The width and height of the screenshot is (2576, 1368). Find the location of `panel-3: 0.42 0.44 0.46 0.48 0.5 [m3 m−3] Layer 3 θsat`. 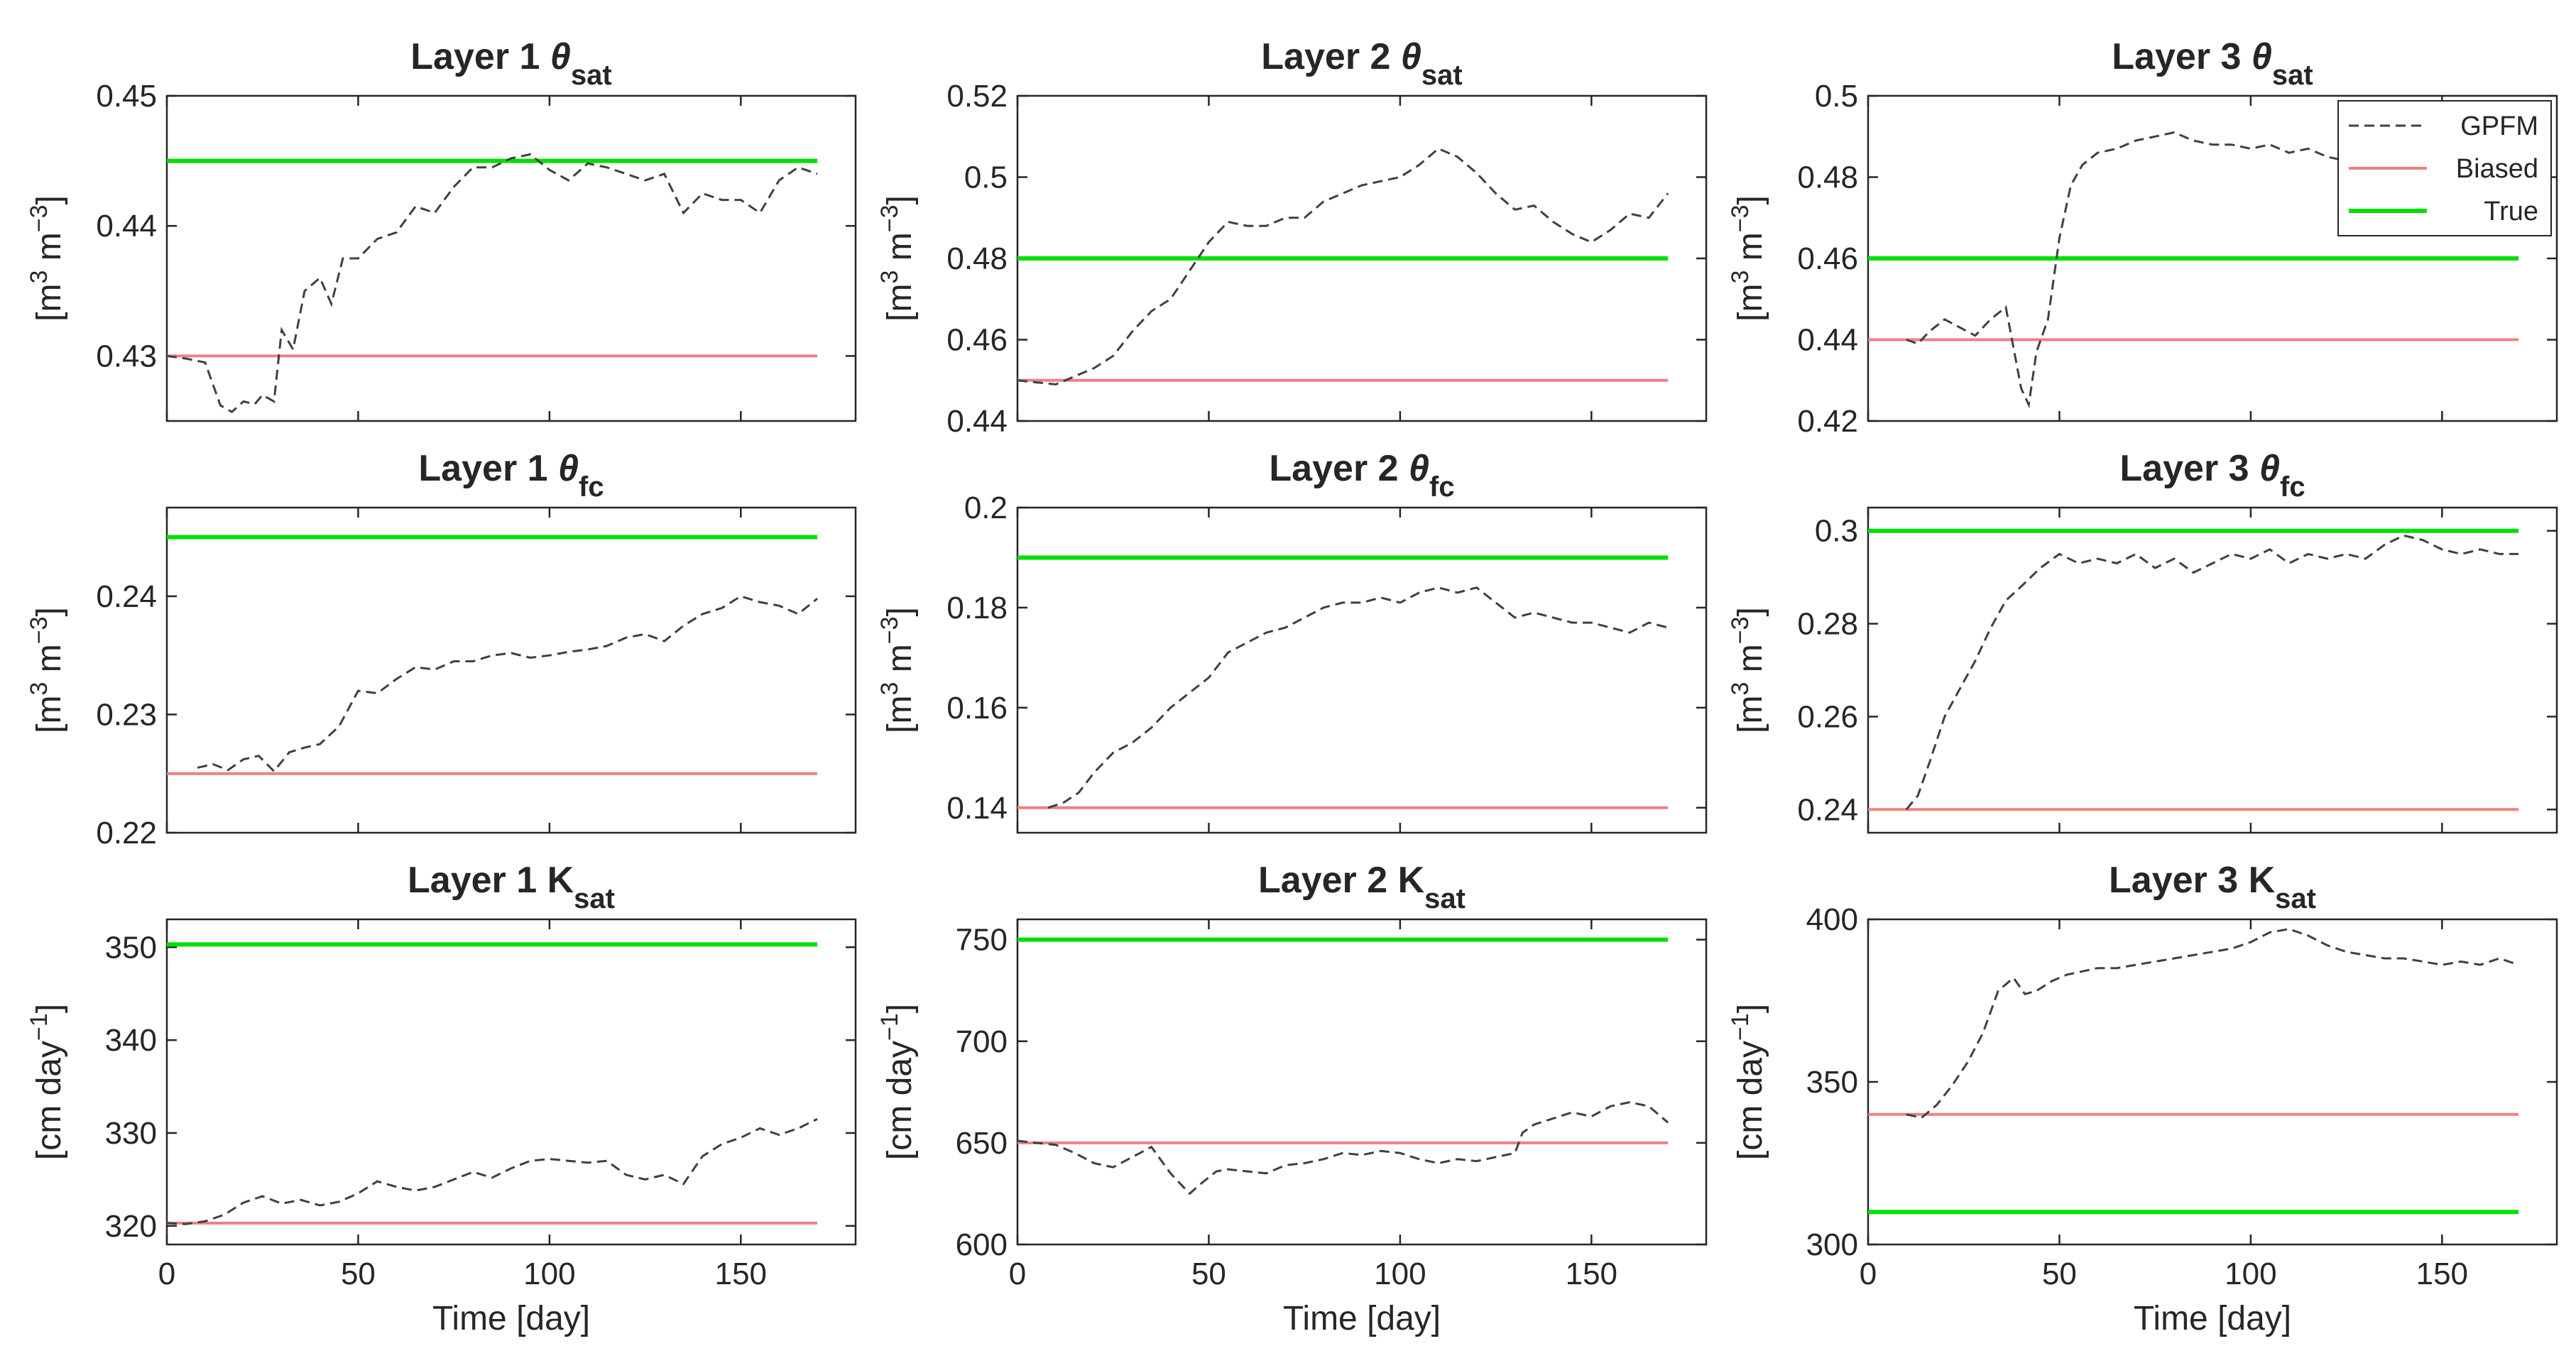

panel-3: 0.42 0.44 0.46 0.48 0.5 [m3 m−3] Layer 3 θsat is located at coordinates (2142, 238).